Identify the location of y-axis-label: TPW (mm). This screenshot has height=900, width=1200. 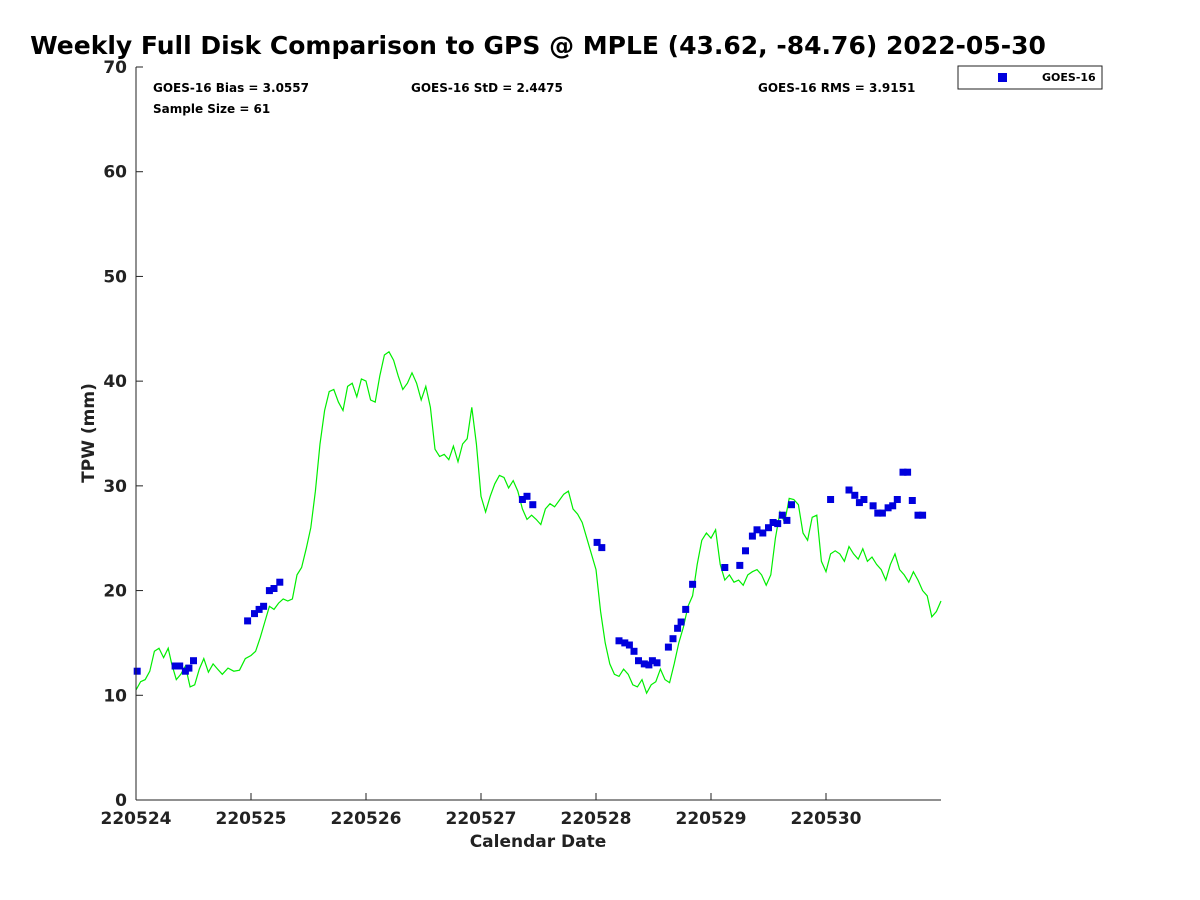
(89, 433).